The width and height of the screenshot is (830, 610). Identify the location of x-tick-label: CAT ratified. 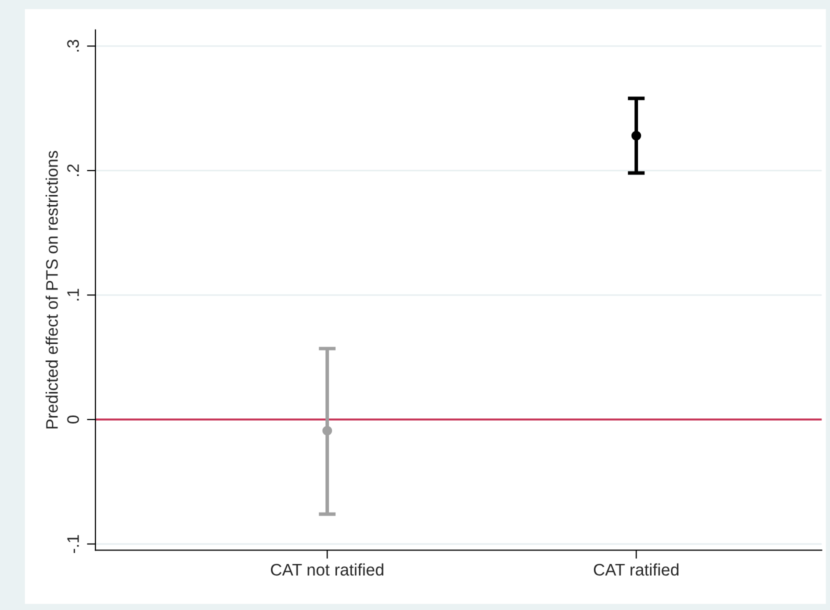
(636, 569).